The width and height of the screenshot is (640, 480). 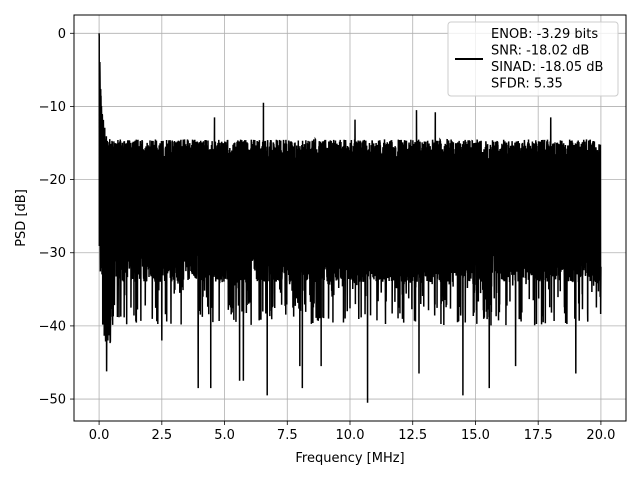 I want to click on x-tick-label: 12.5, so click(x=412, y=435).